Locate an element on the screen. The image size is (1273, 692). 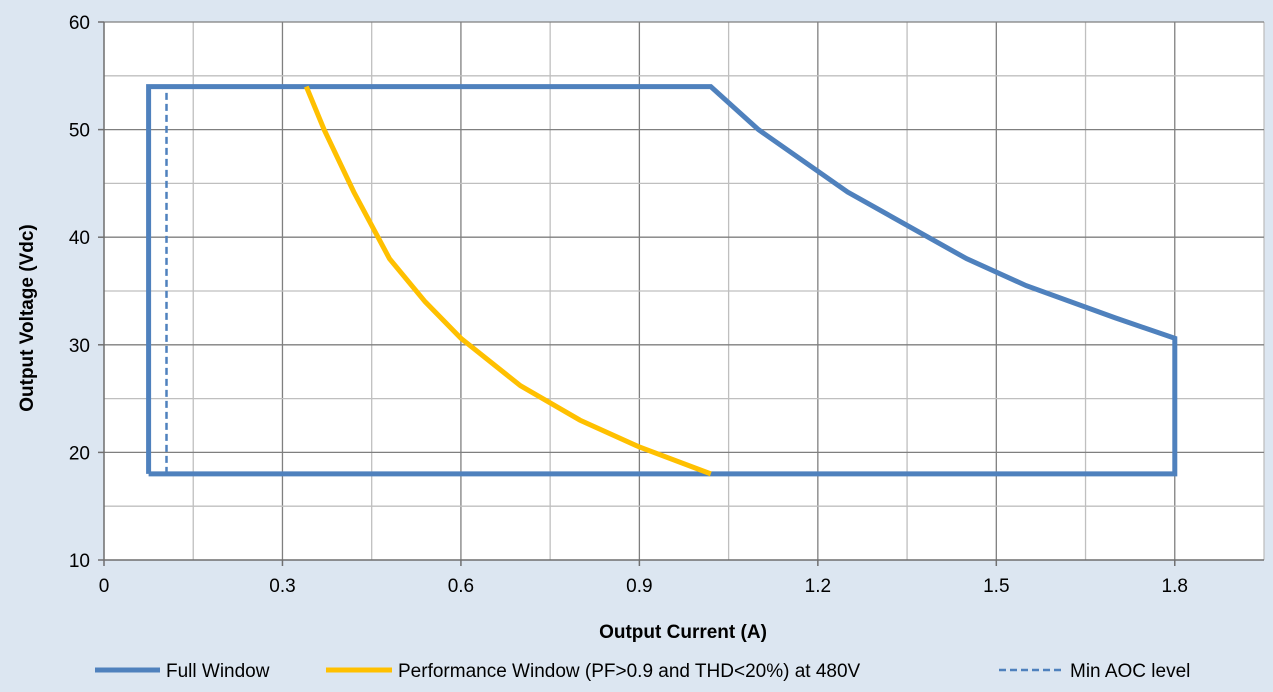
x-tick-label: 1.2 is located at coordinates (818, 586).